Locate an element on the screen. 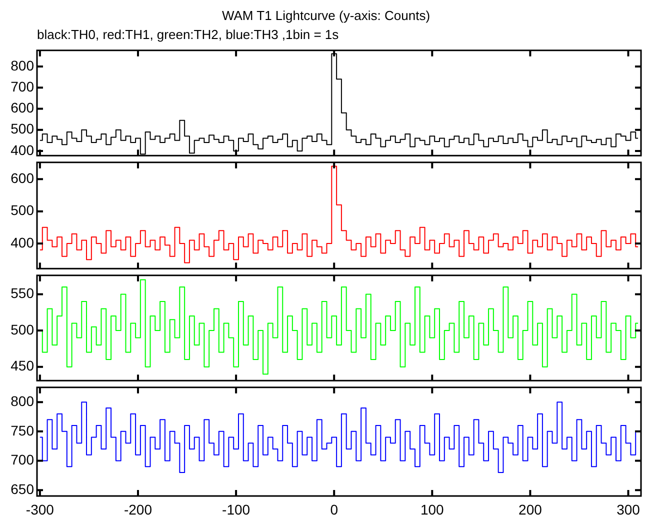 Image resolution: width=652 pixels, height=515 pixels. x-tick-label: 0 is located at coordinates (334, 508).